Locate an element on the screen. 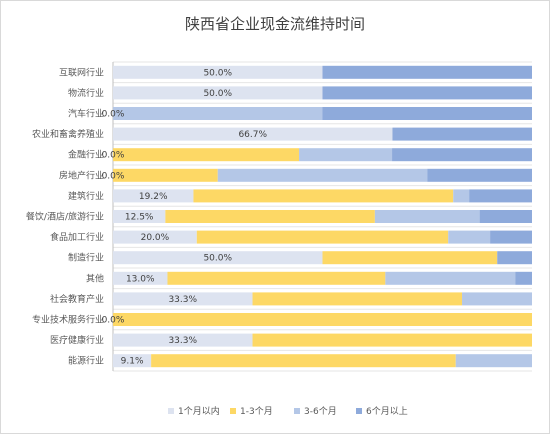 The height and width of the screenshot is (434, 550). category-label: 餐饮/酒店/旅游行业 is located at coordinates (65, 217).